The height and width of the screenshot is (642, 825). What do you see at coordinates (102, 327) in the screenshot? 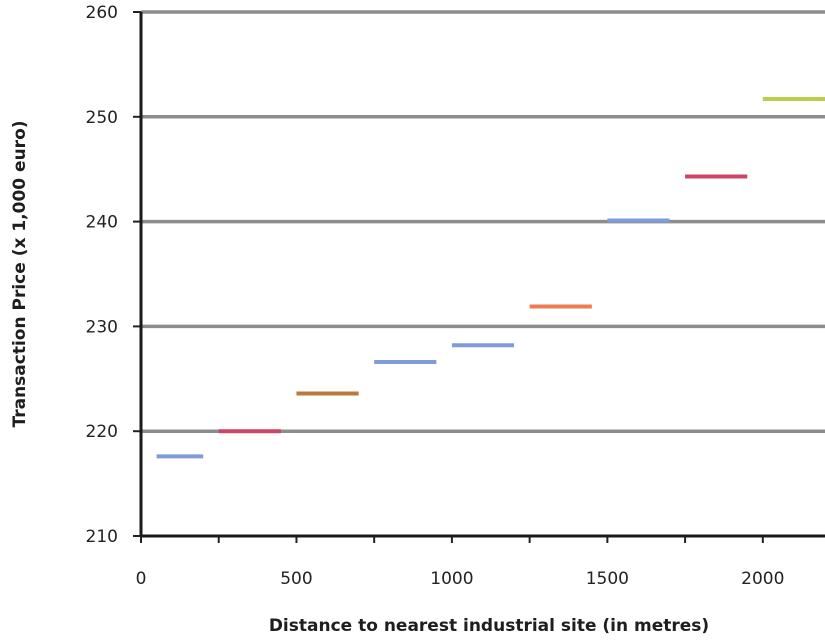
I see `y-tick-label: 230` at bounding box center [102, 327].